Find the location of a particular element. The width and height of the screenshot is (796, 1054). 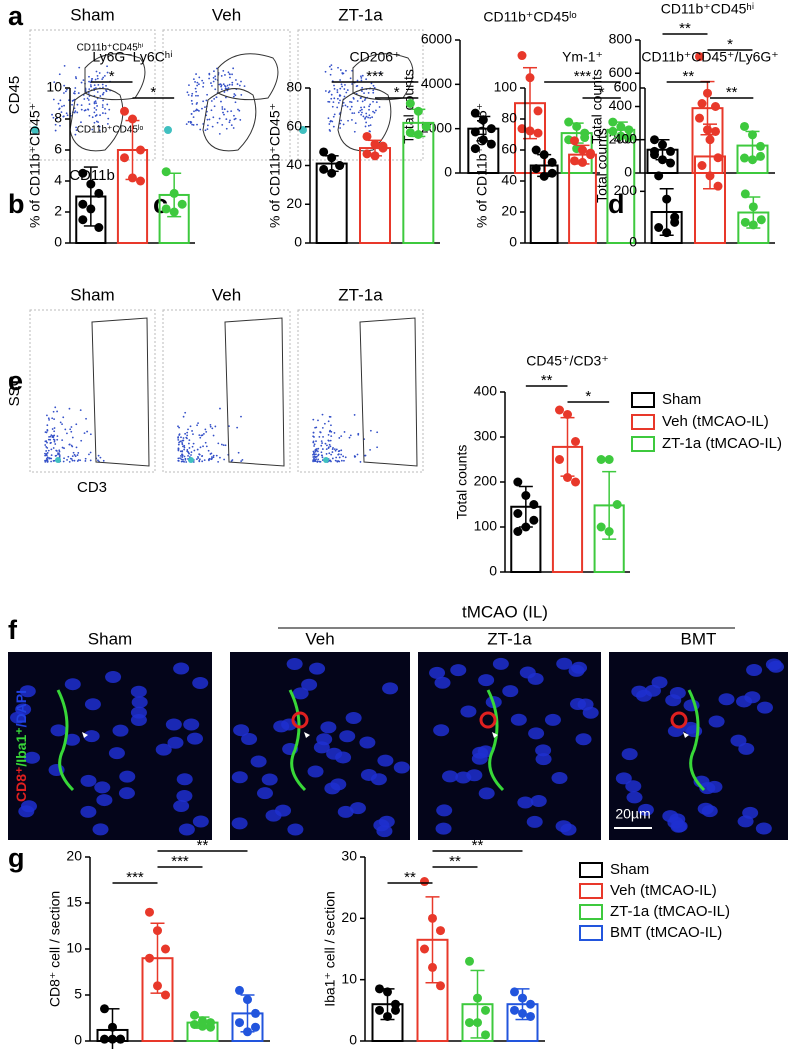

y-tick-label: 0 is located at coordinates (78, 1040).